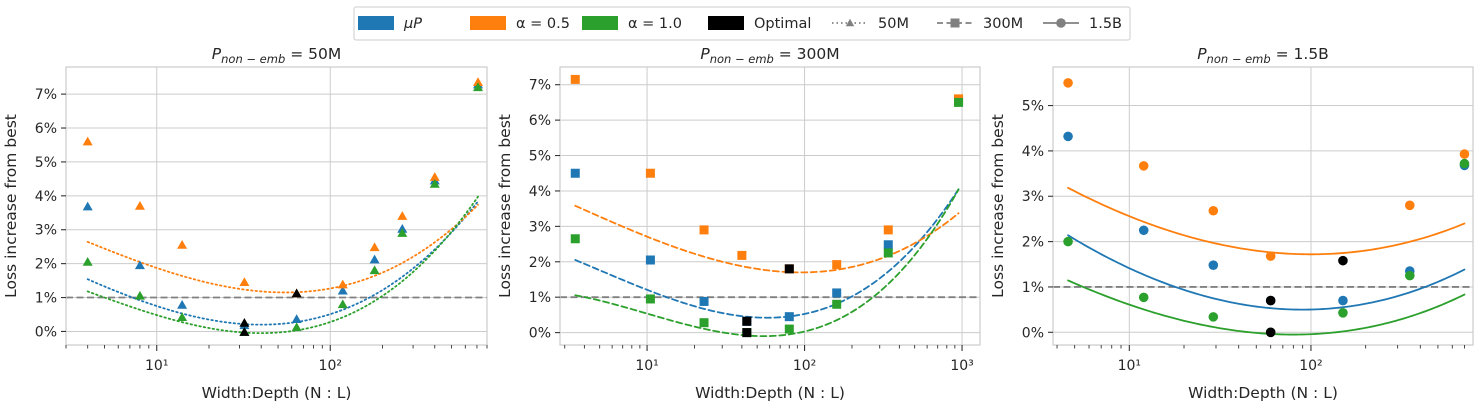 The height and width of the screenshot is (418, 1483). I want to click on x-tick-label: 10¹, so click(1129, 366).